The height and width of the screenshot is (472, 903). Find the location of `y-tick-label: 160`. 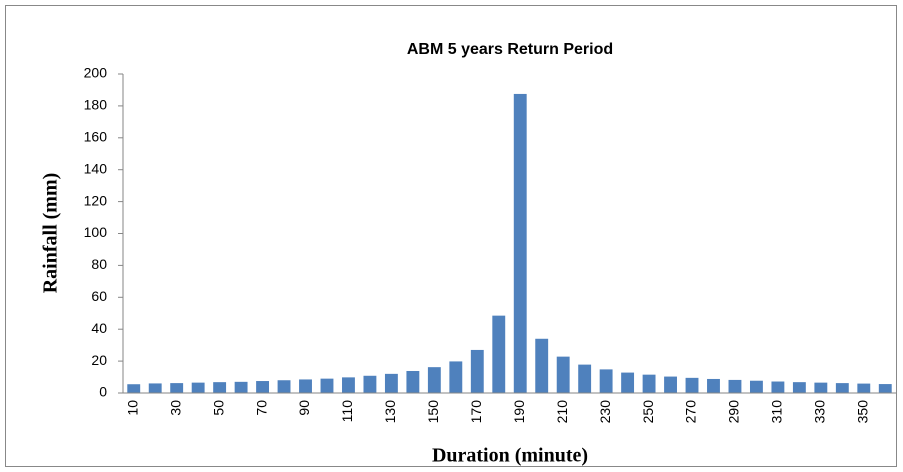

y-tick-label: 160 is located at coordinates (96, 137).